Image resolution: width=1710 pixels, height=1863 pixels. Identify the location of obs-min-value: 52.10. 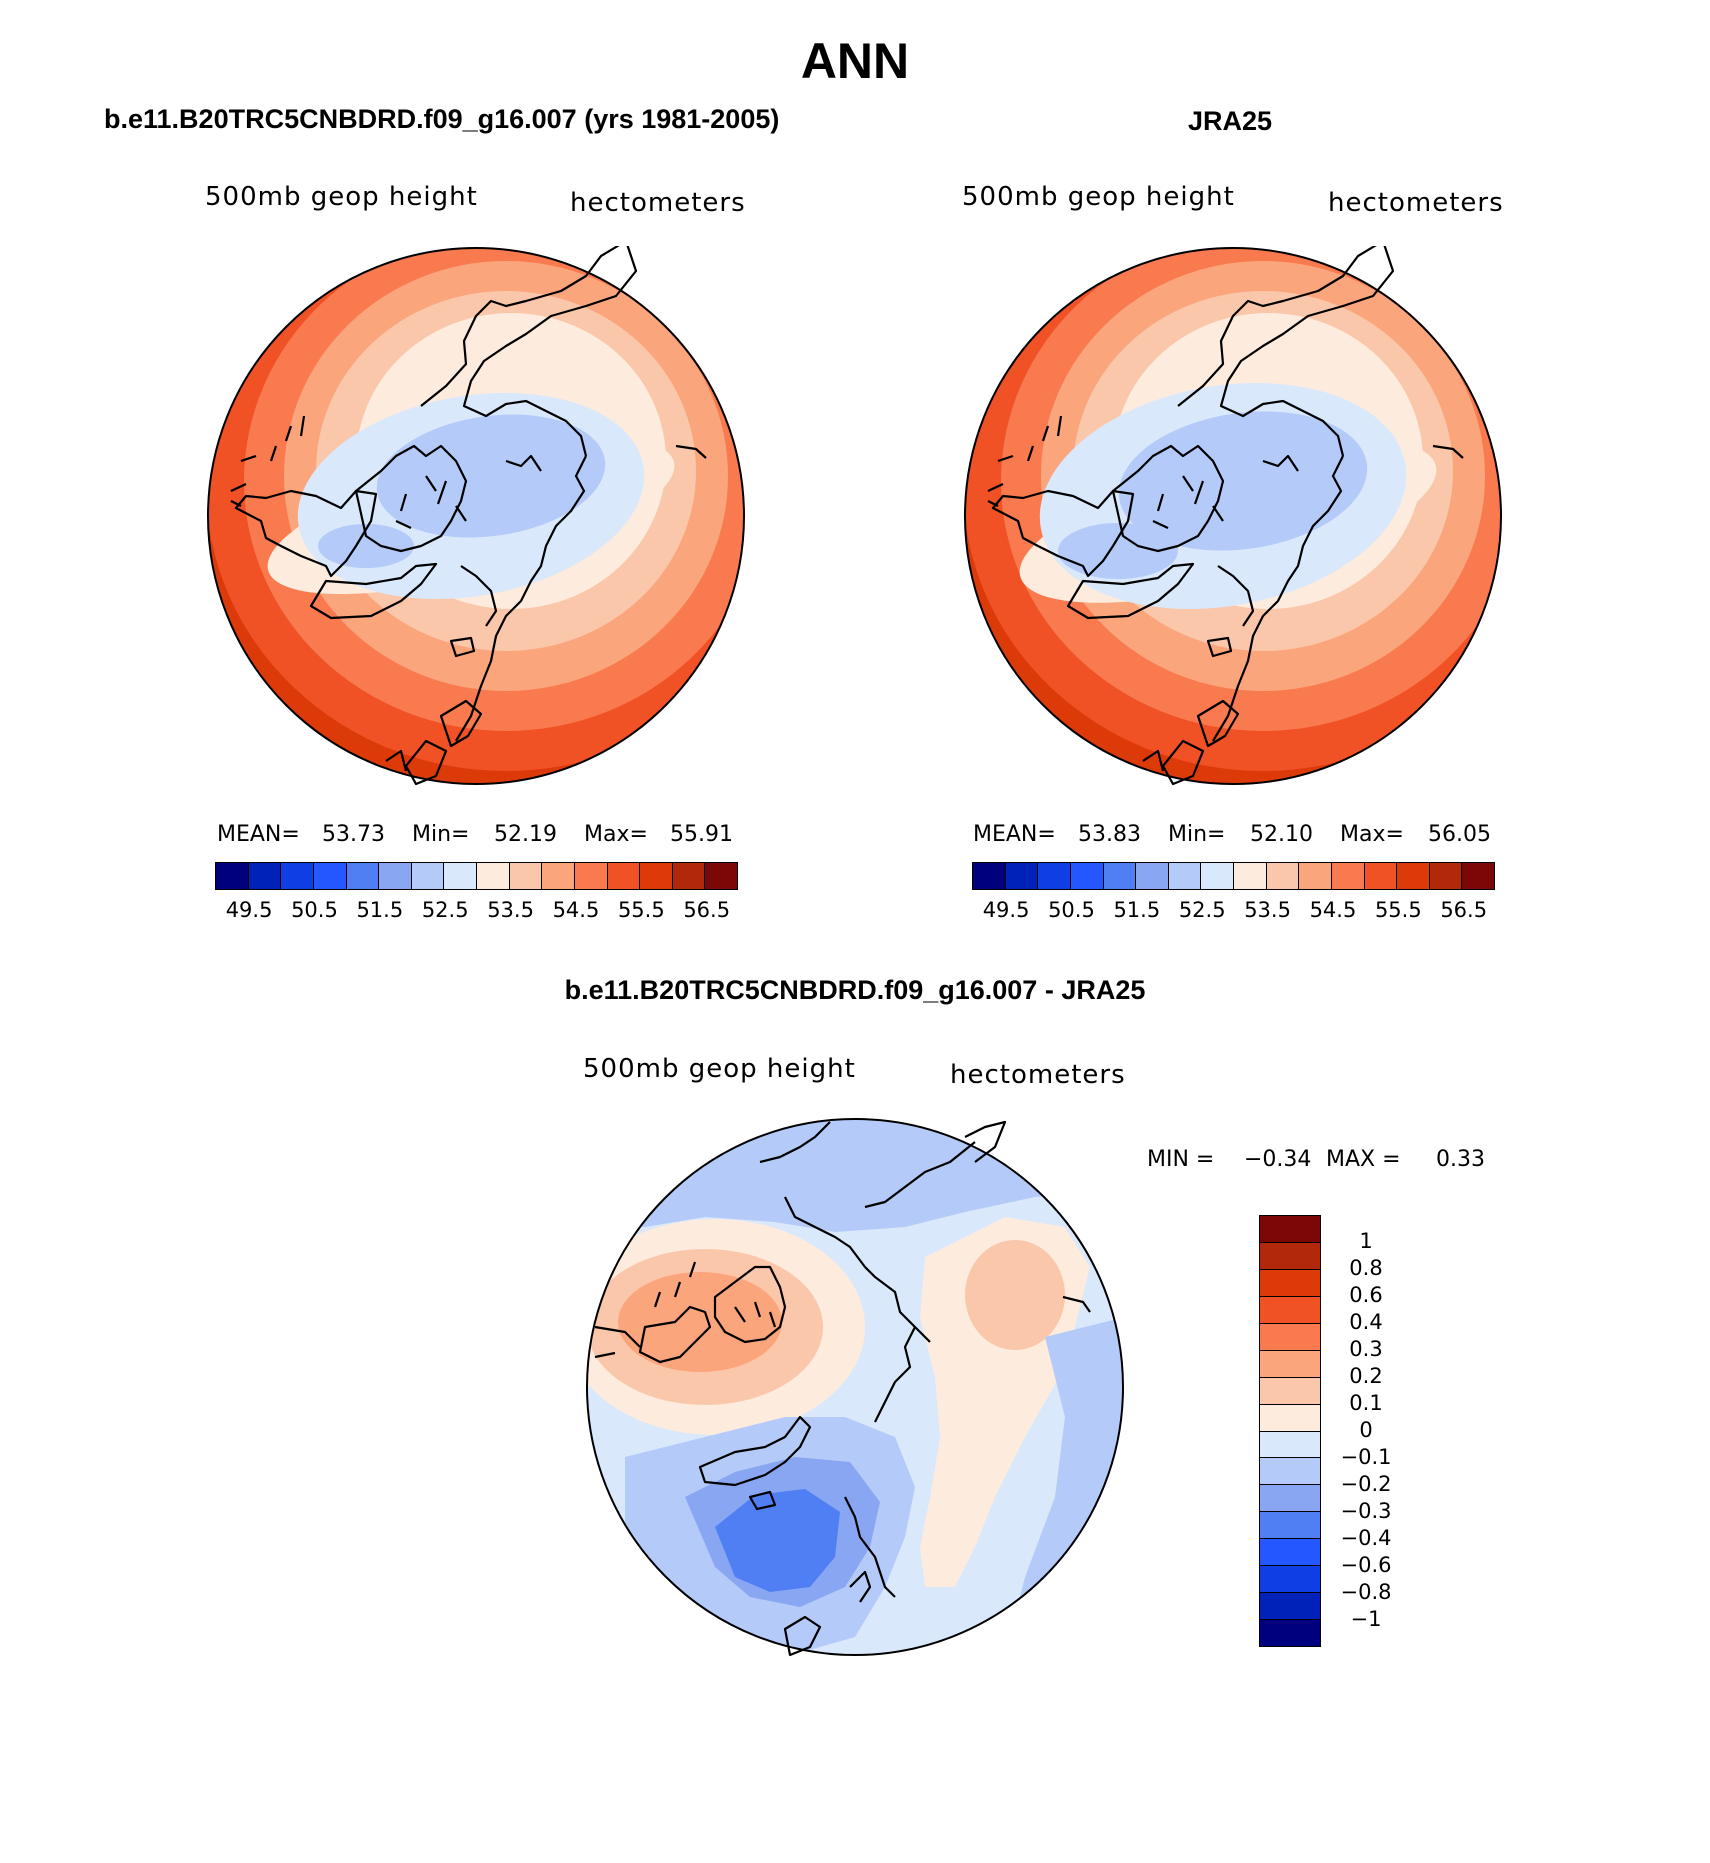
(1281, 834).